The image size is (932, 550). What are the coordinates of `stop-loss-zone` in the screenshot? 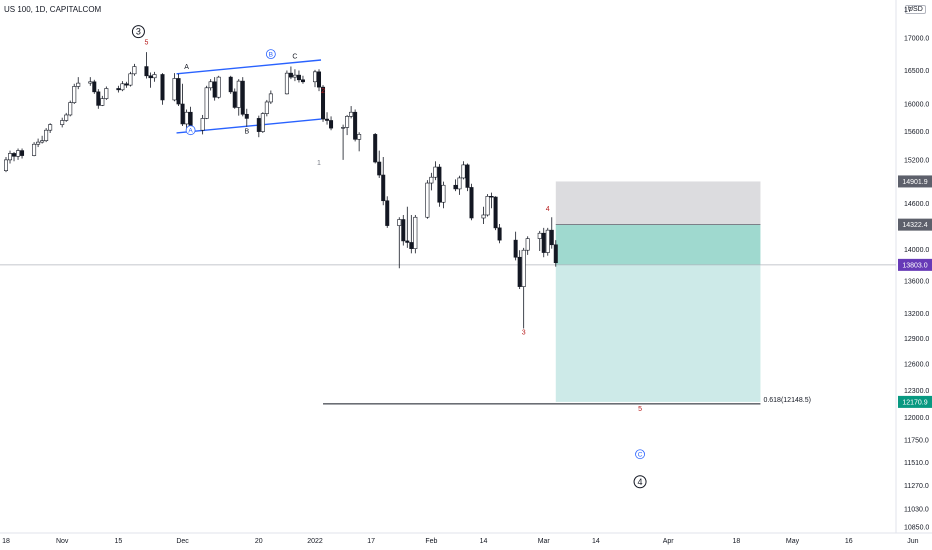 It's located at (658, 203).